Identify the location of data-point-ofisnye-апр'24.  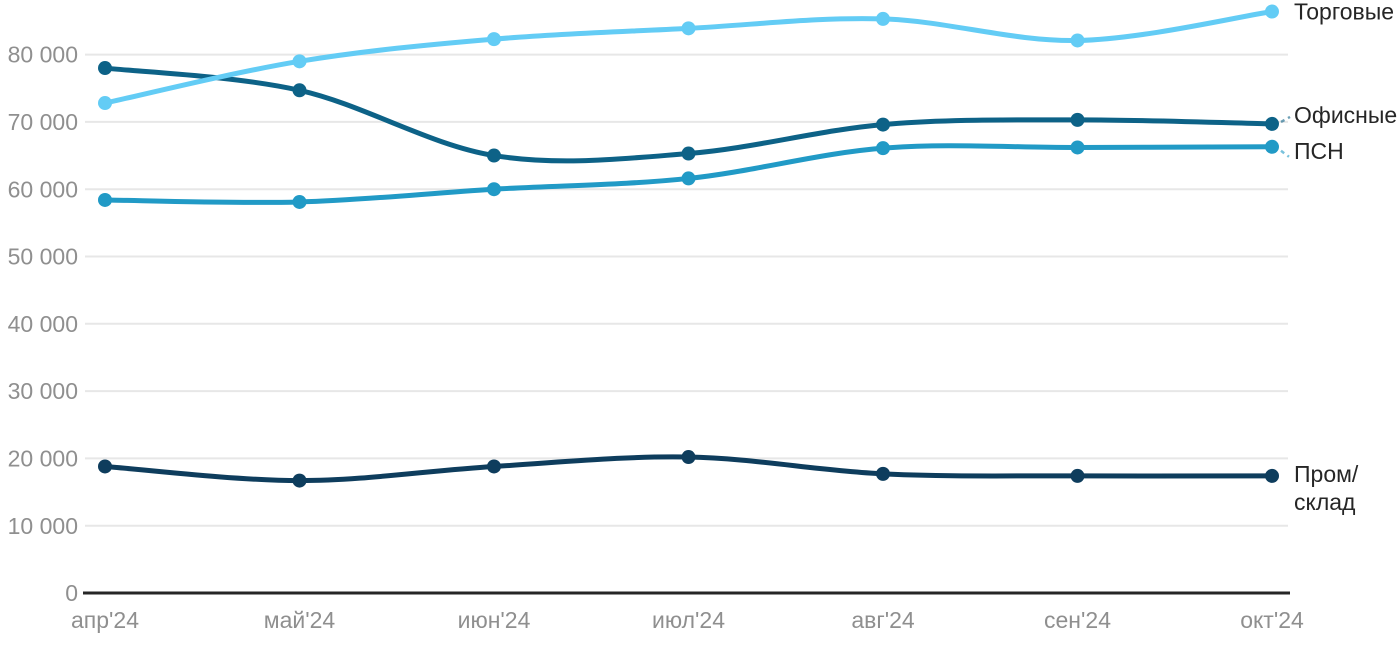
(105, 68).